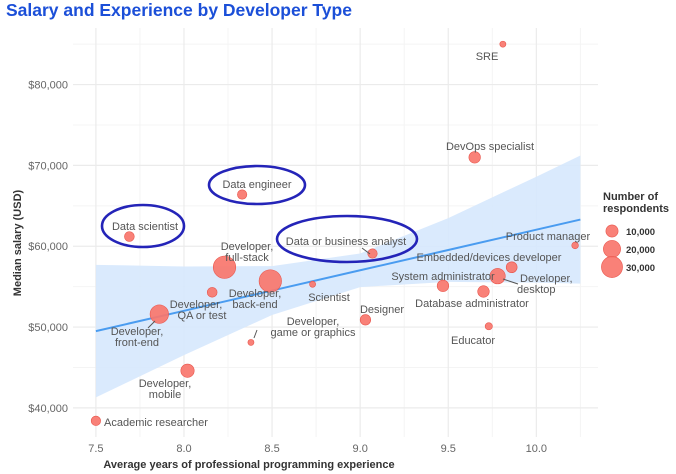  What do you see at coordinates (448, 449) in the screenshot?
I see `x-tick-label: 9.5` at bounding box center [448, 449].